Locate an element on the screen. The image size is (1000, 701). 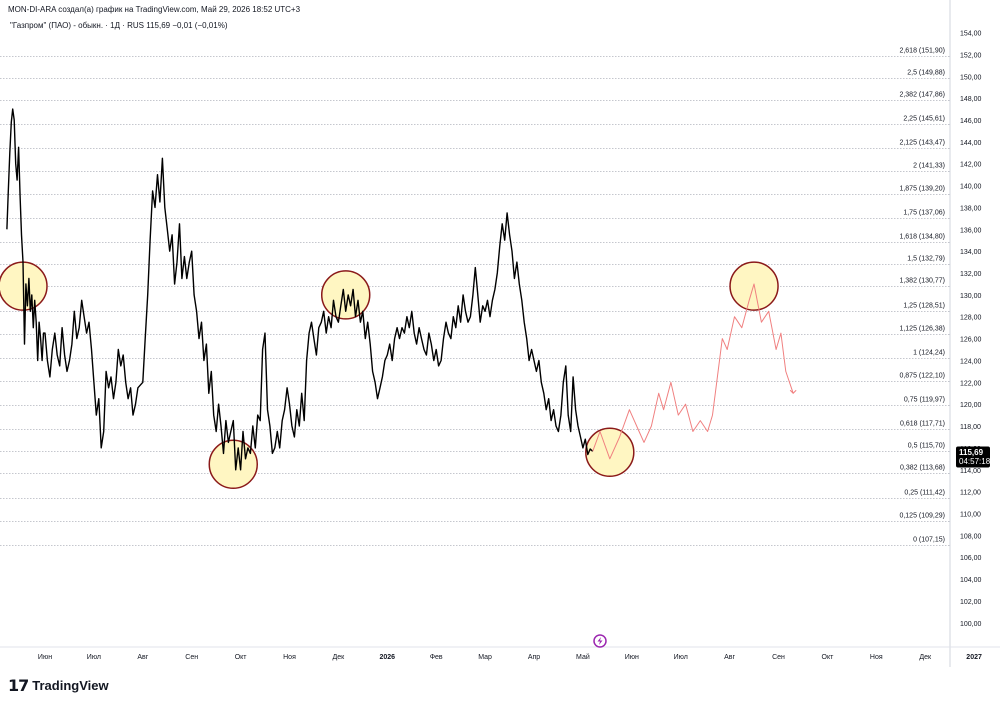
price-tick: 148,00 is located at coordinates (971, 99).